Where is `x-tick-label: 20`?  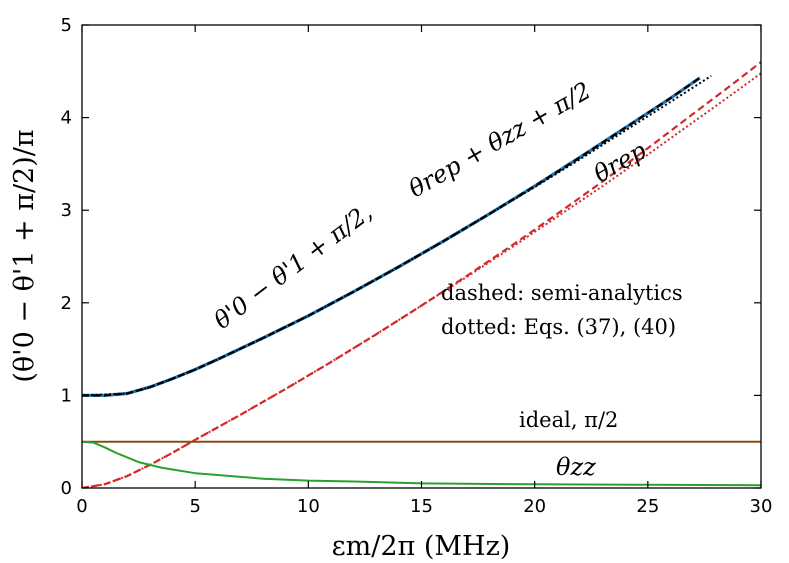
x-tick-label: 20 is located at coordinates (534, 506).